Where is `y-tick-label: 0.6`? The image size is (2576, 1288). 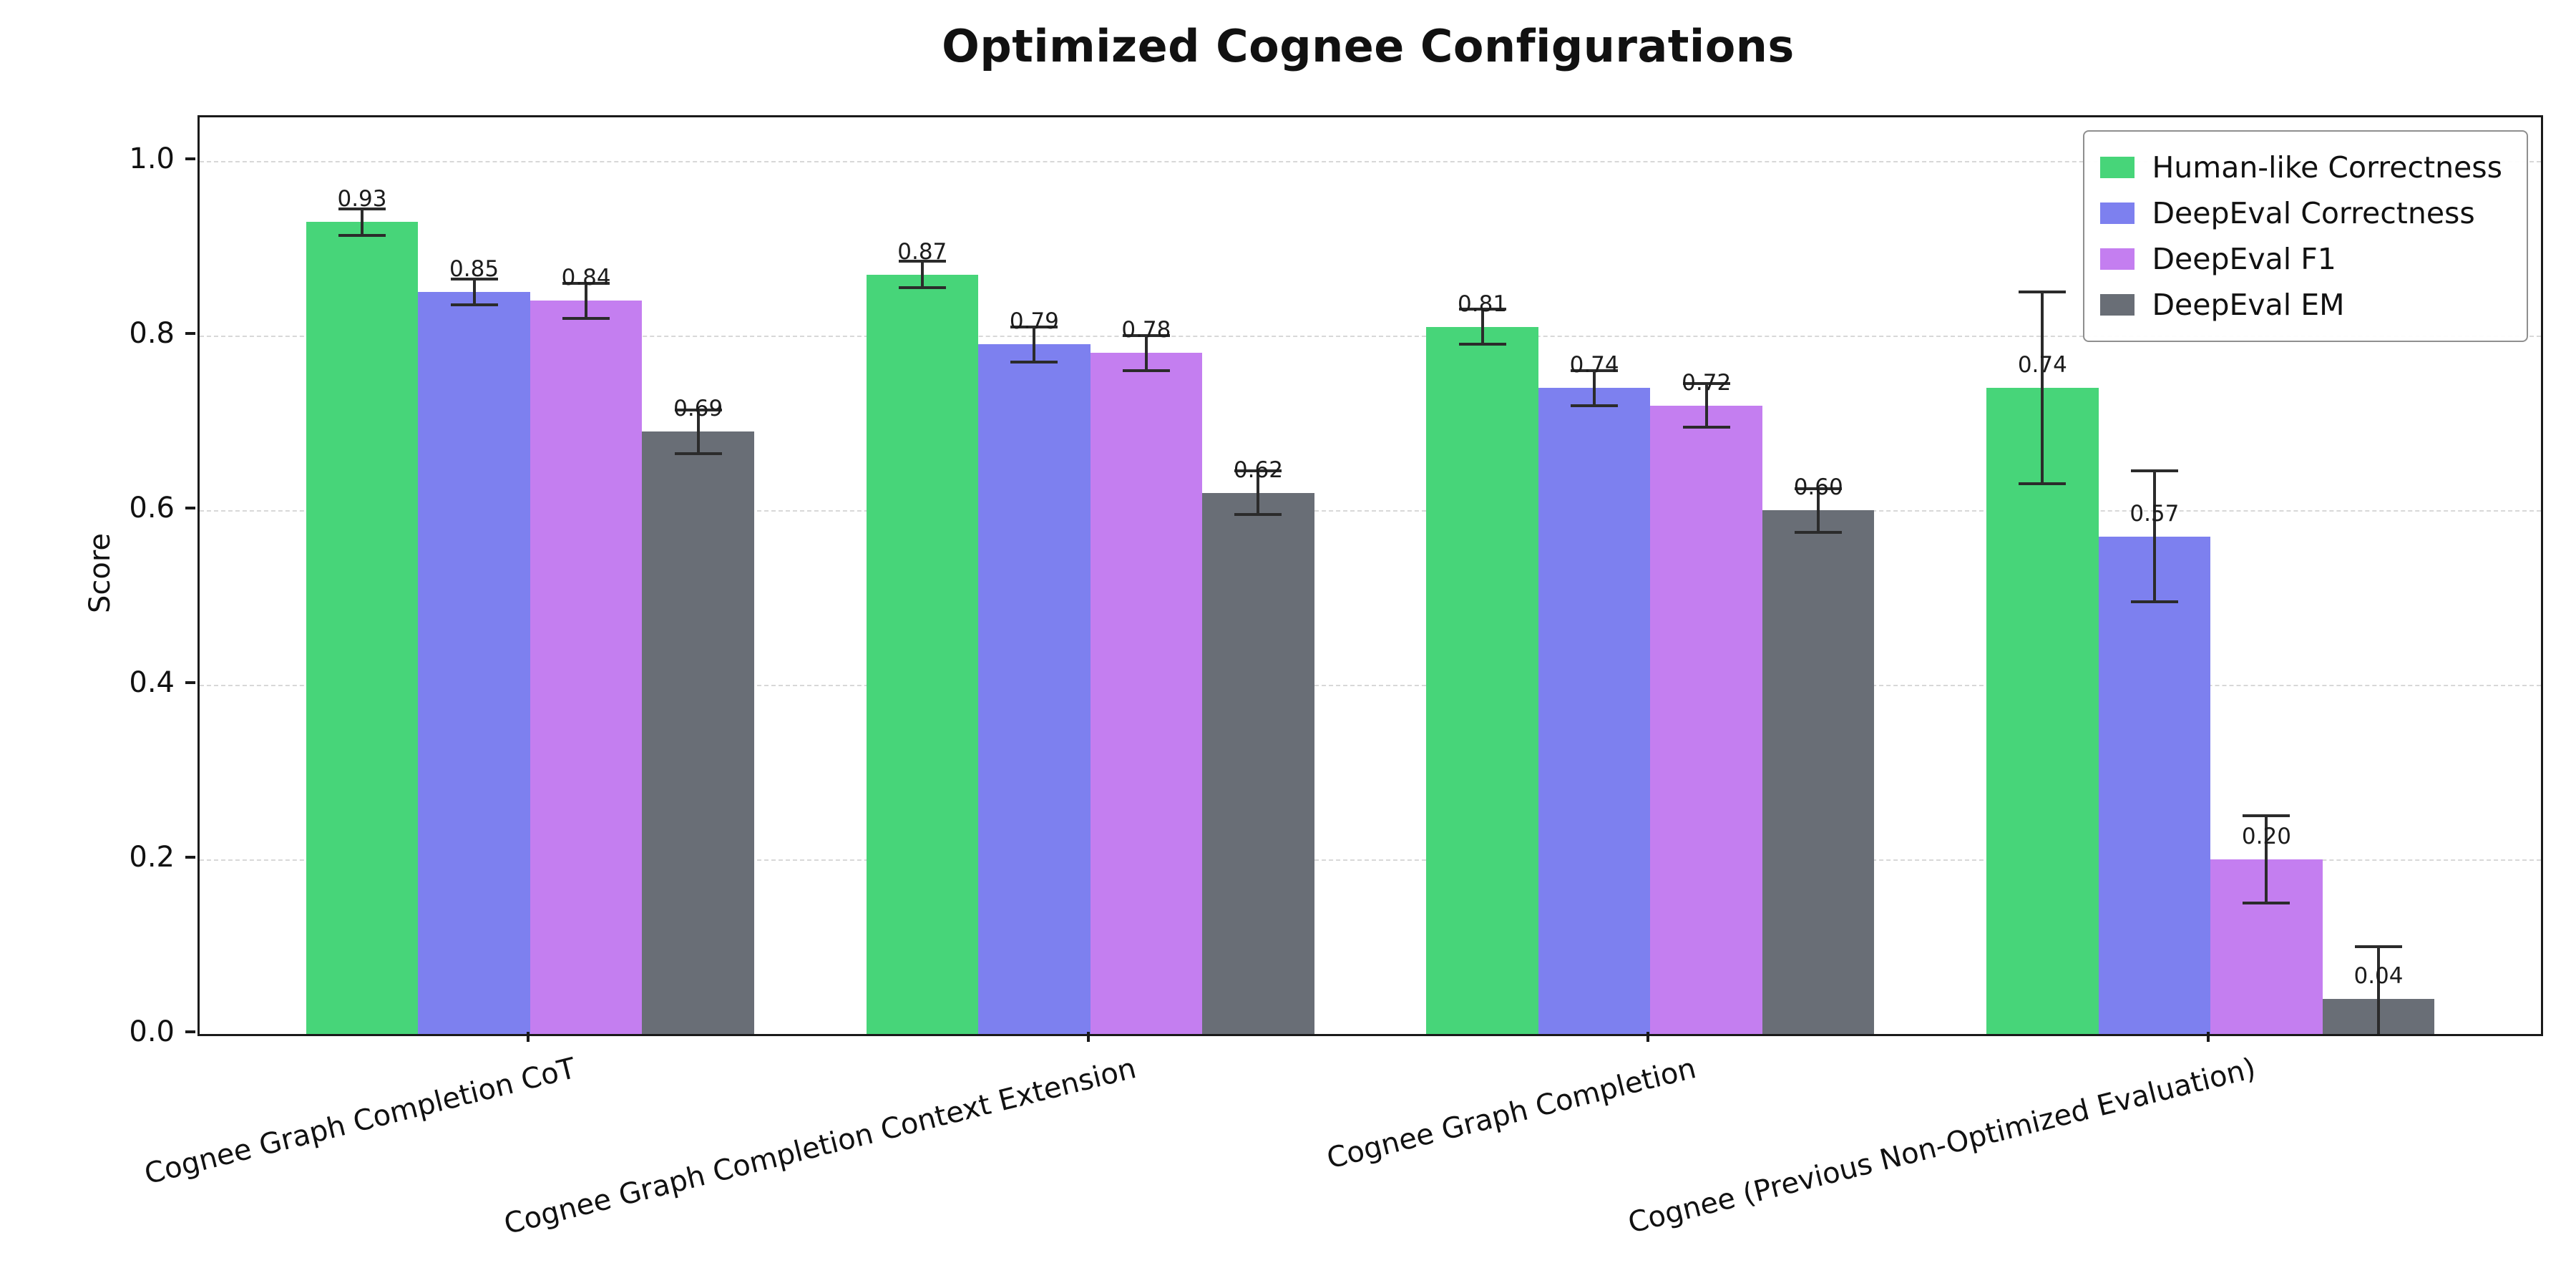
y-tick-label: 0.6 is located at coordinates (152, 508).